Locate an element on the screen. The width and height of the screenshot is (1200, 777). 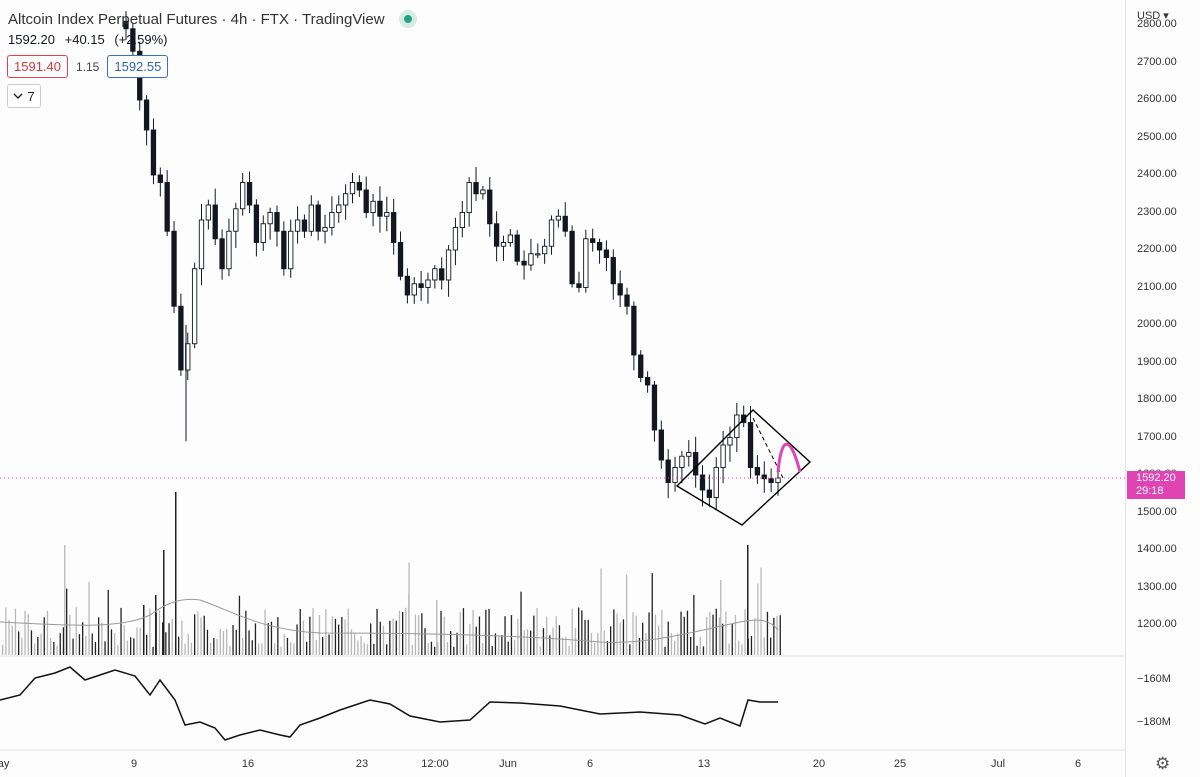
settings-gear-icon: ⚙ is located at coordinates (1163, 763).